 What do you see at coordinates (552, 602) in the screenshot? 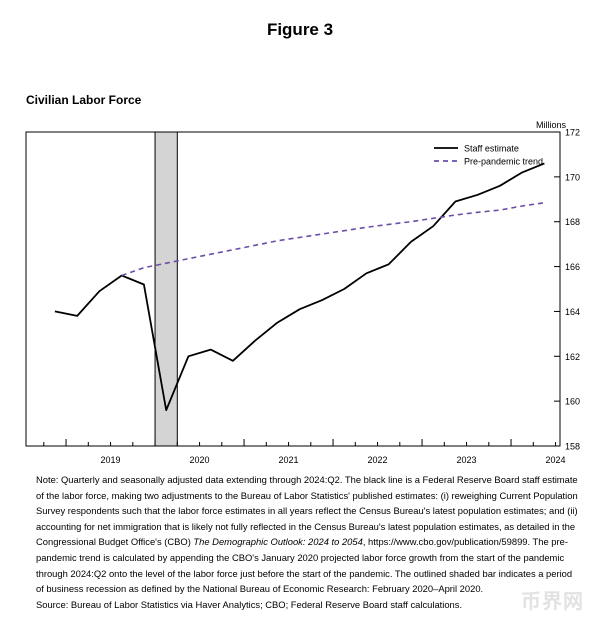
I see `watermark-logo: 币界网` at bounding box center [552, 602].